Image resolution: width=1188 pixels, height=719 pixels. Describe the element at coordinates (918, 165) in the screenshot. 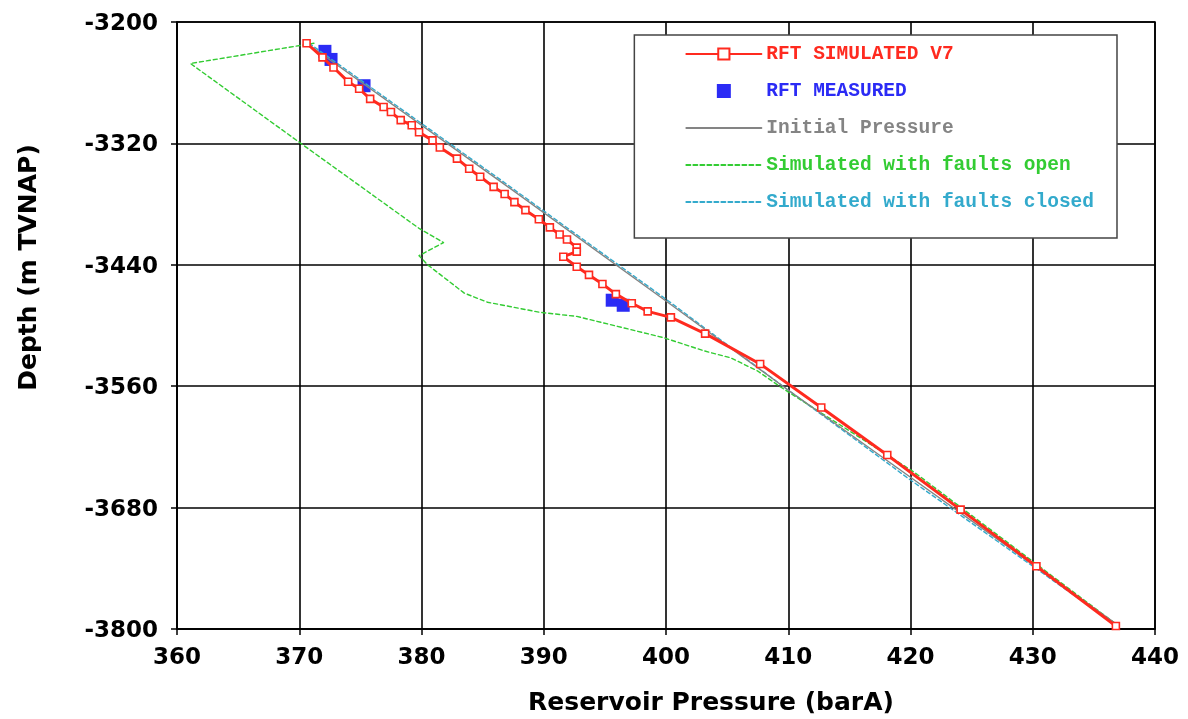

I see `legend-label: Simulated with faults open` at that location.